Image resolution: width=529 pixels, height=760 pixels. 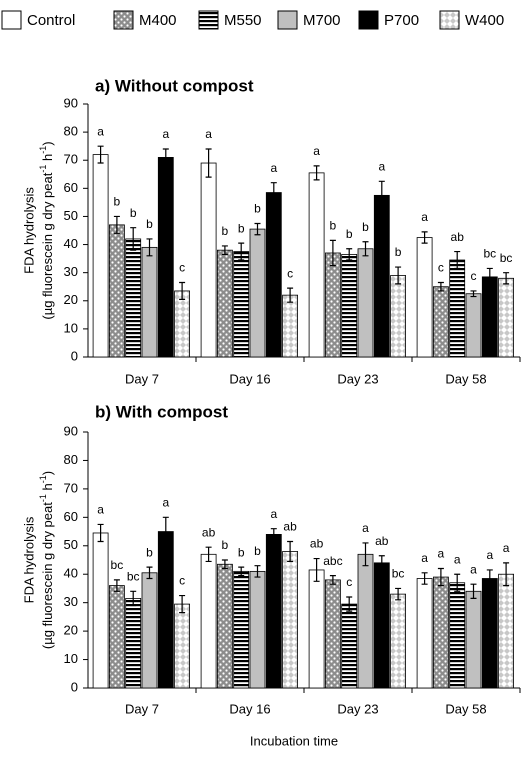 What do you see at coordinates (322, 20) in the screenshot?
I see `legend-label: M700` at bounding box center [322, 20].